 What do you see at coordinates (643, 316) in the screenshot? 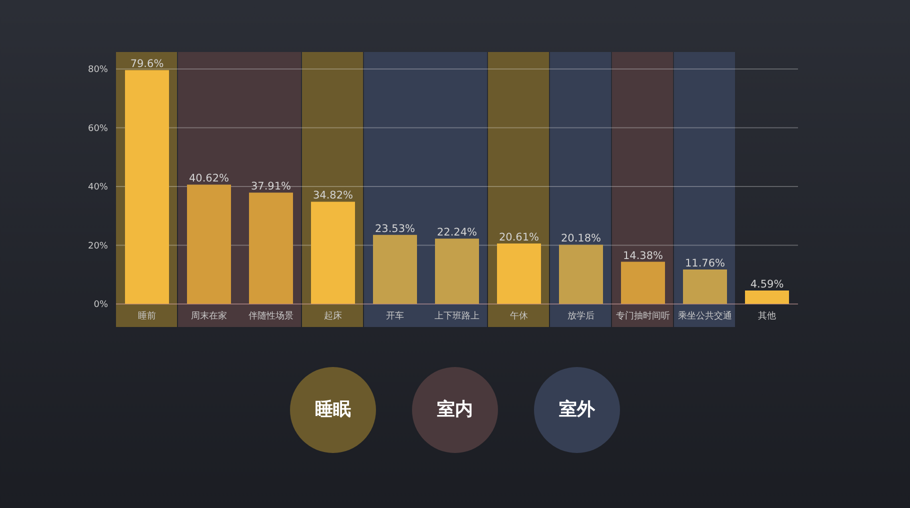
I see `x-tick-label: 专门抽时间听` at bounding box center [643, 316].